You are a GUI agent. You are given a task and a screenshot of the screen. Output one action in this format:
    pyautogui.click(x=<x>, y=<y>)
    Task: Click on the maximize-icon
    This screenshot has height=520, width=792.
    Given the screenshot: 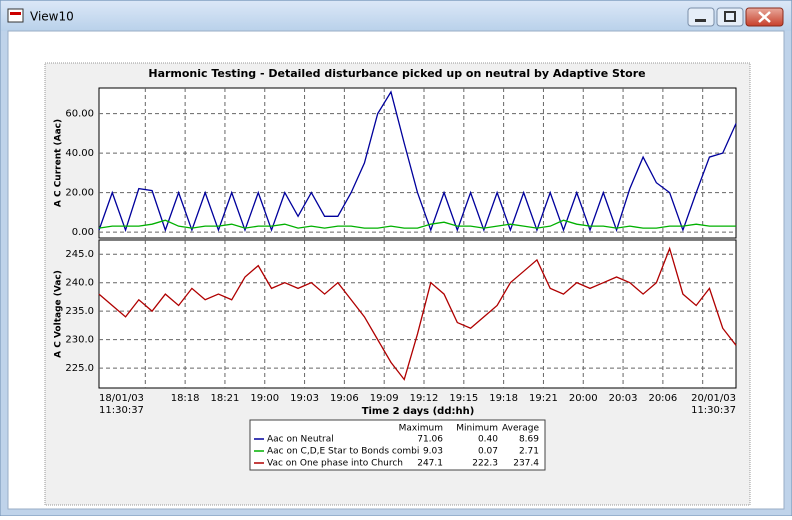 What is the action you would take?
    pyautogui.click(x=730, y=16)
    